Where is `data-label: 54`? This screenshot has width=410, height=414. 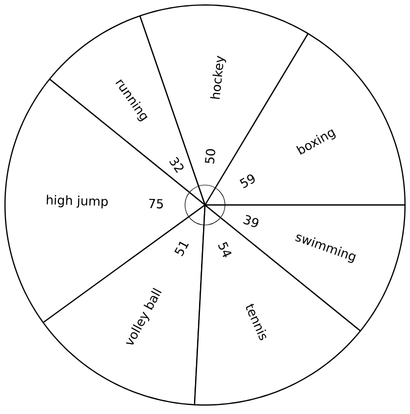 data-label: 54 is located at coordinates (225, 250).